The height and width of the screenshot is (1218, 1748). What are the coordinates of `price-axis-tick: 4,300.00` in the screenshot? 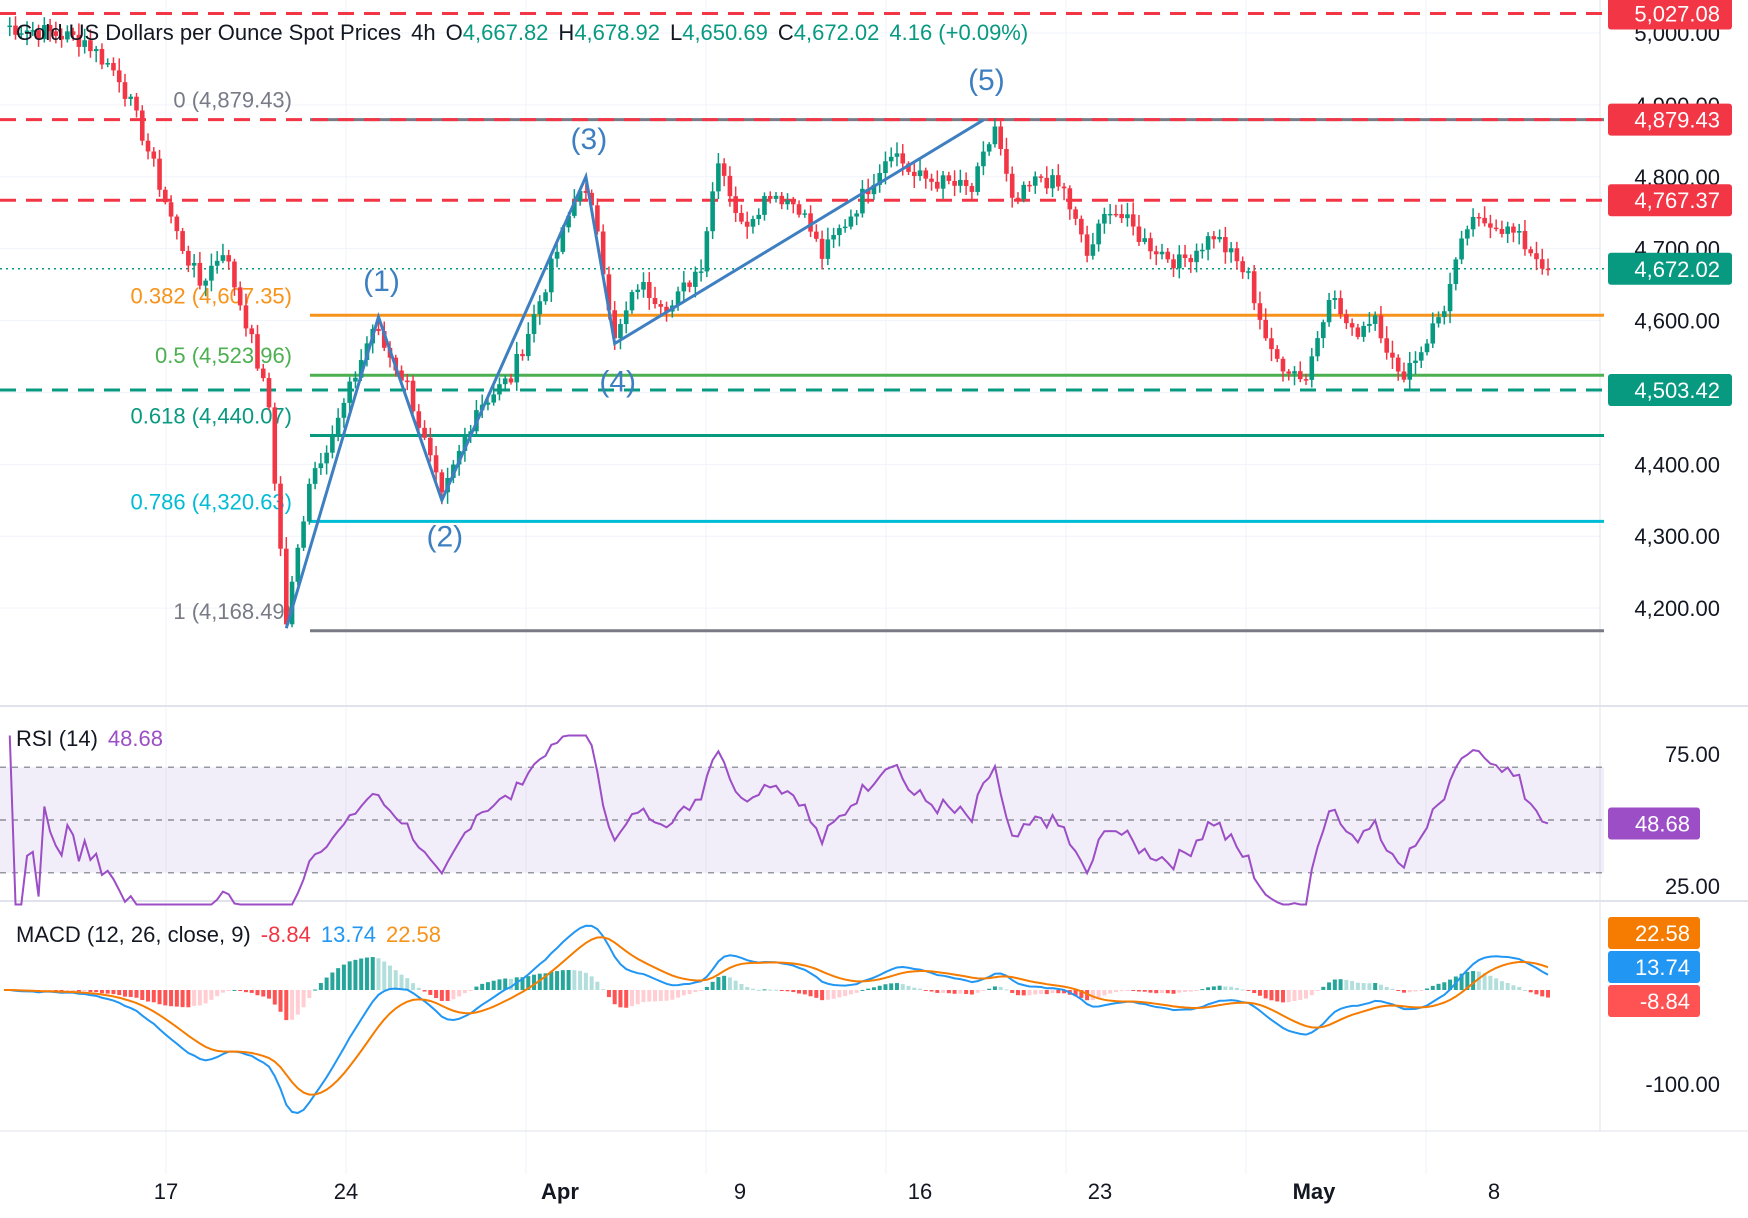 It's located at (1677, 536).